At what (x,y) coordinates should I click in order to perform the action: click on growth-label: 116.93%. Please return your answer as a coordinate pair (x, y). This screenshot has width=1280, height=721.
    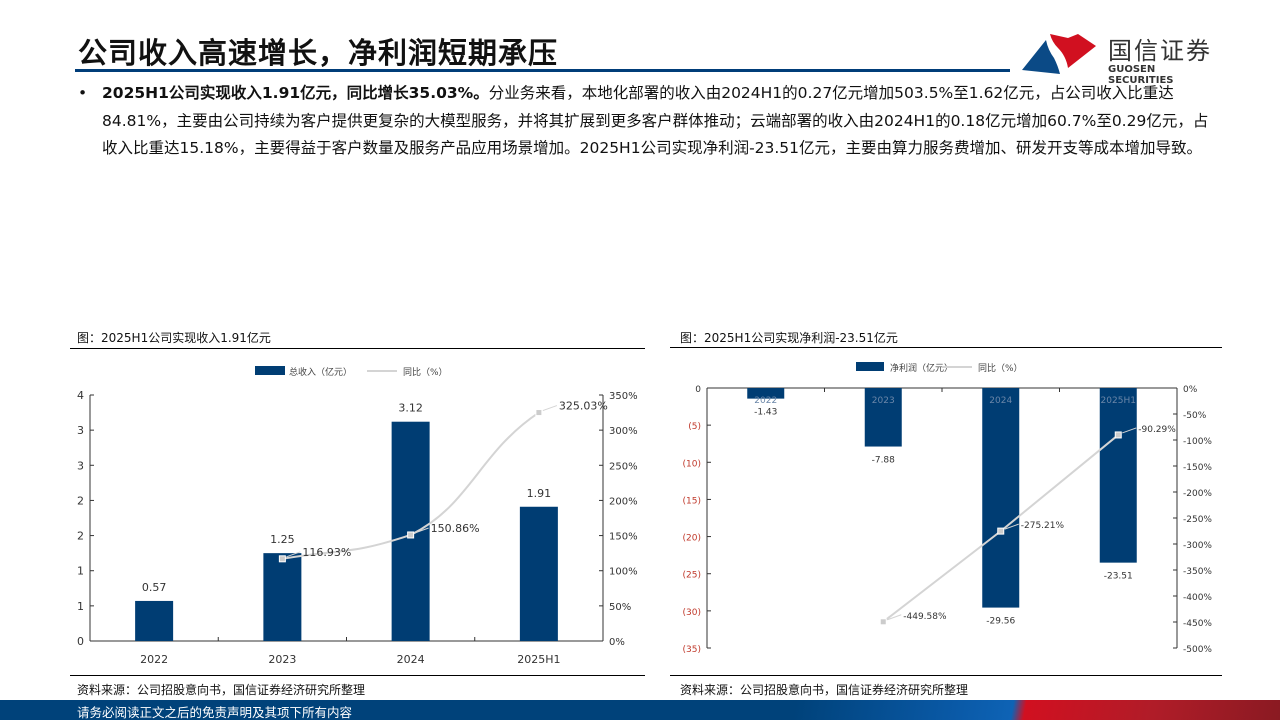
    Looking at the image, I should click on (326, 552).